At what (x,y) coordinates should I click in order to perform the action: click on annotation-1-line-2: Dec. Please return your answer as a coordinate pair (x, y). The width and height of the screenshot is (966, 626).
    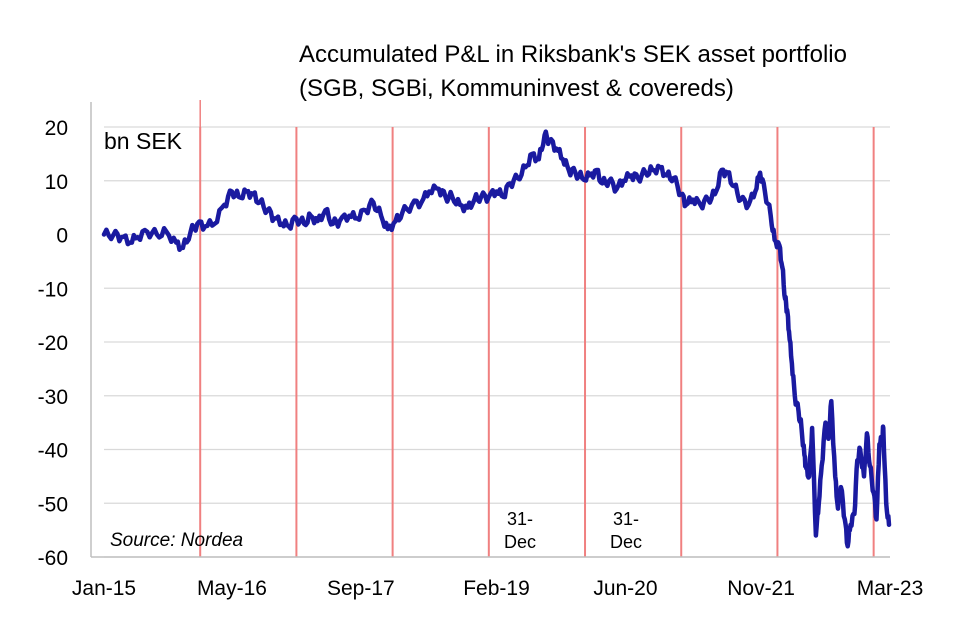
    Looking at the image, I should click on (519, 542).